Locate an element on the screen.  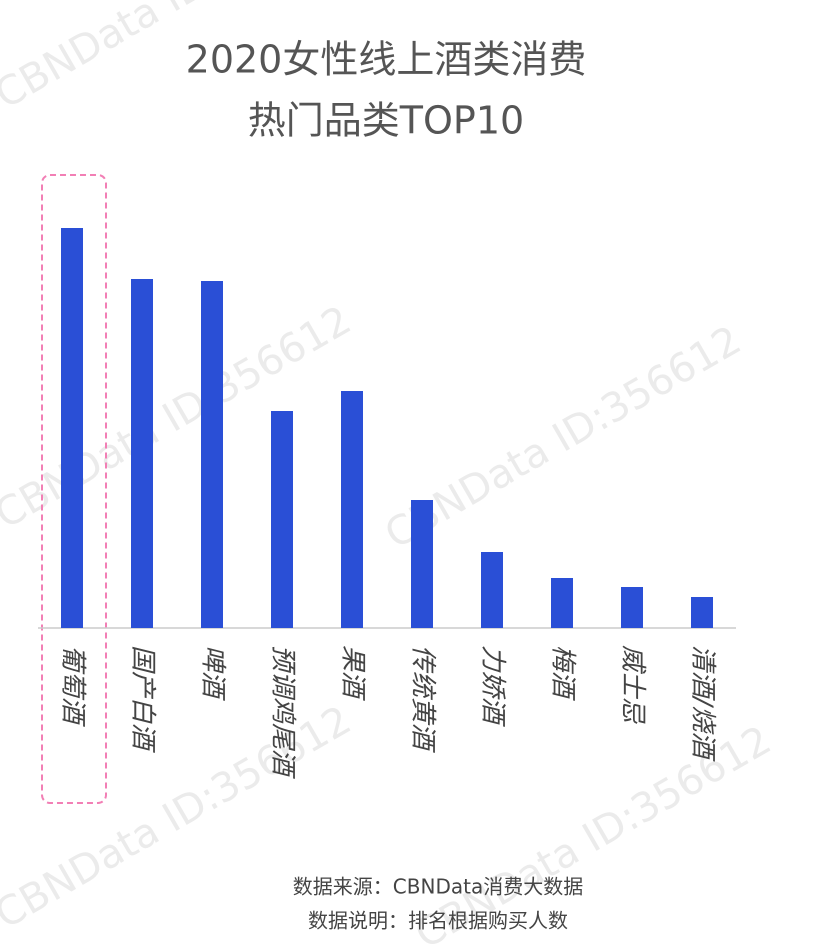
chart-subtitle: 热门品类TOP10 is located at coordinates (386, 121).